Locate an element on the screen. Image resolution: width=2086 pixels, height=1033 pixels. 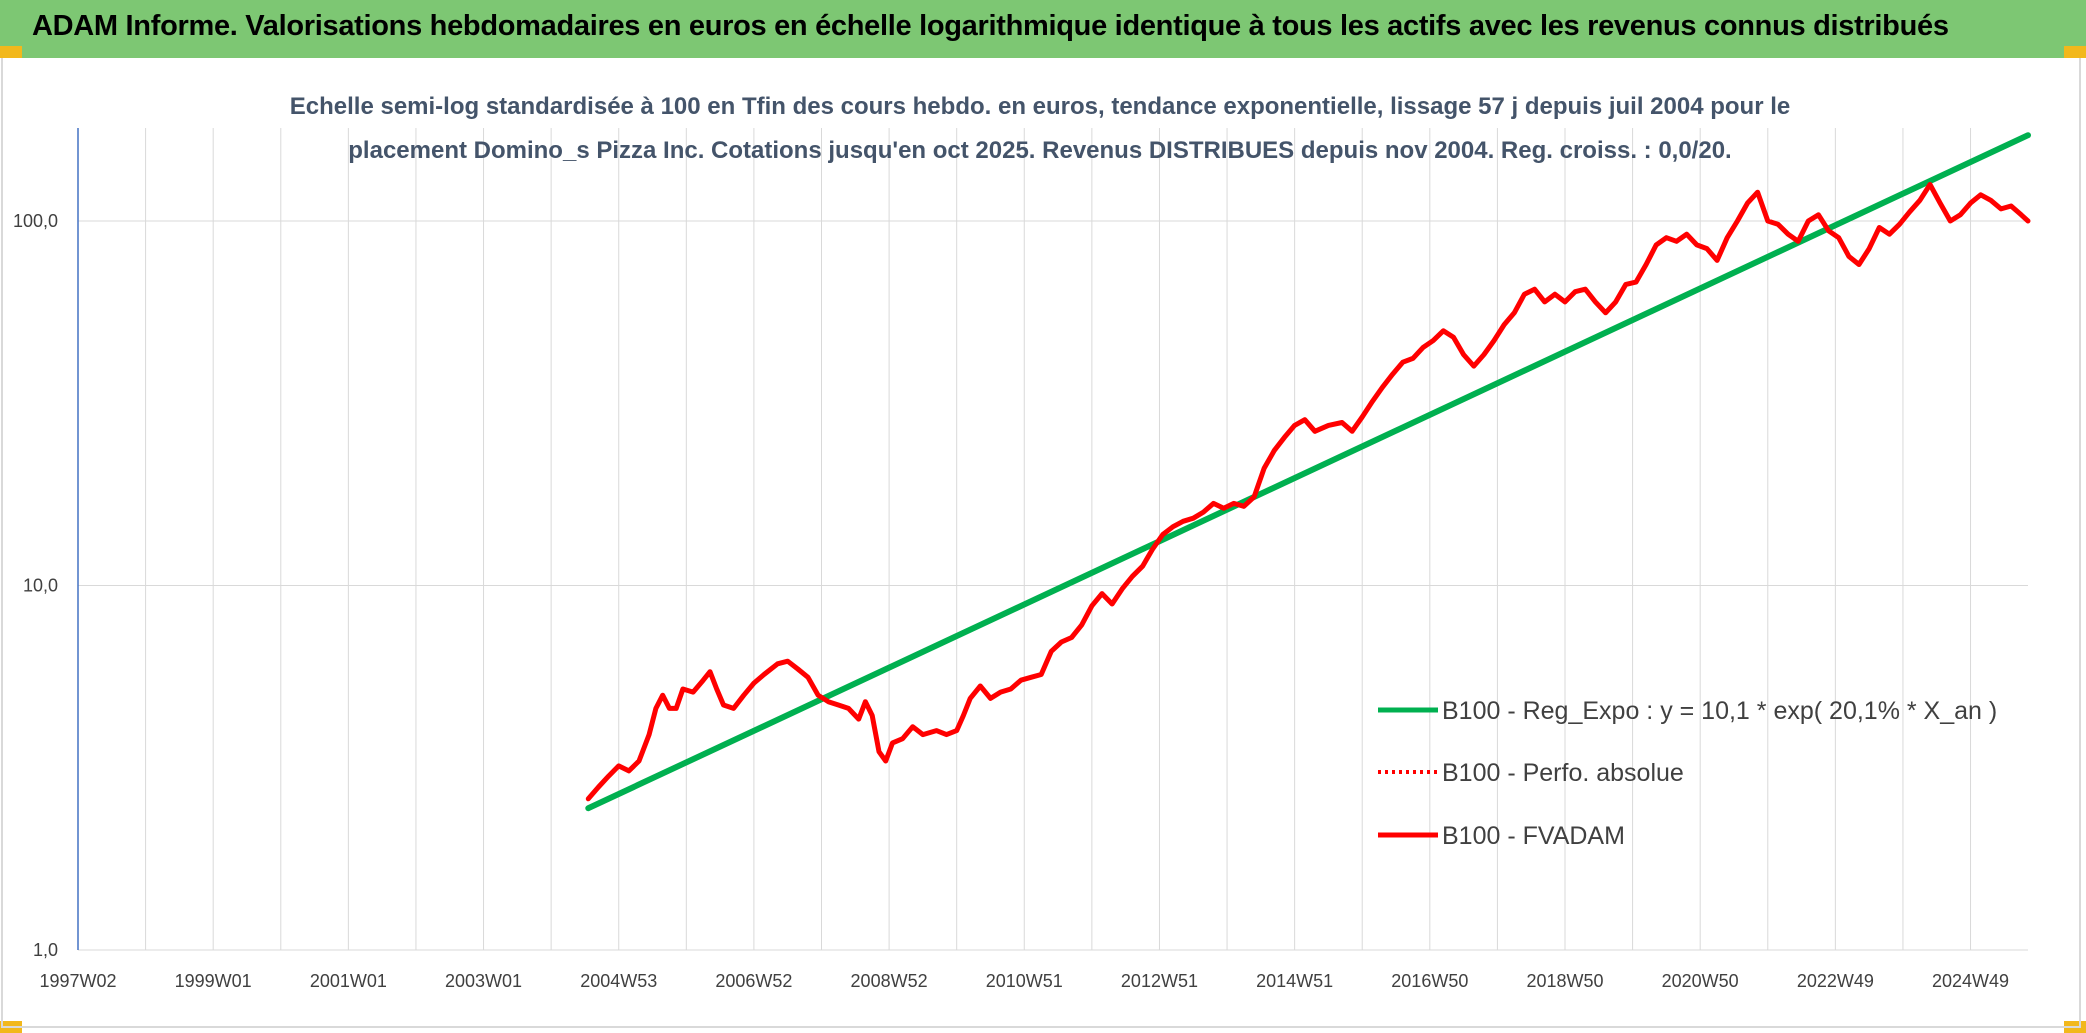
x-tick-label: 2004W53 is located at coordinates (618, 981).